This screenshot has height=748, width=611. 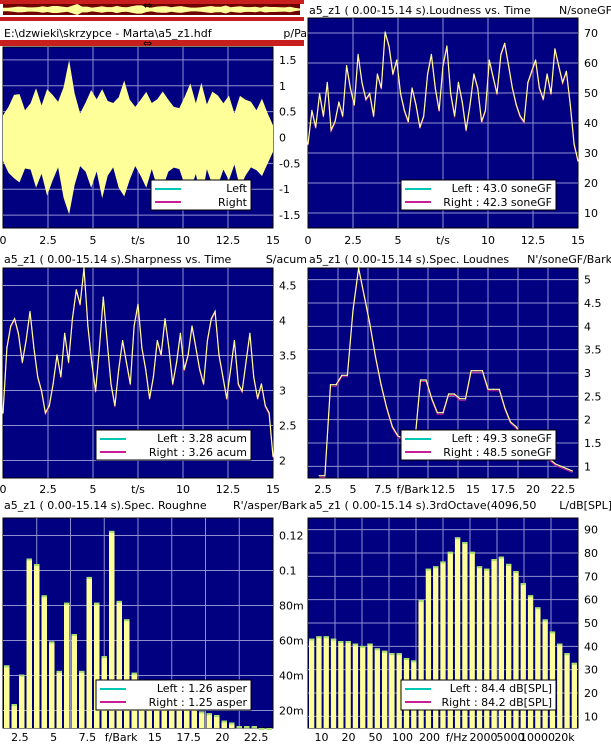 What do you see at coordinates (295, 33) in the screenshot?
I see `y-unit-label: p/Pa` at bounding box center [295, 33].